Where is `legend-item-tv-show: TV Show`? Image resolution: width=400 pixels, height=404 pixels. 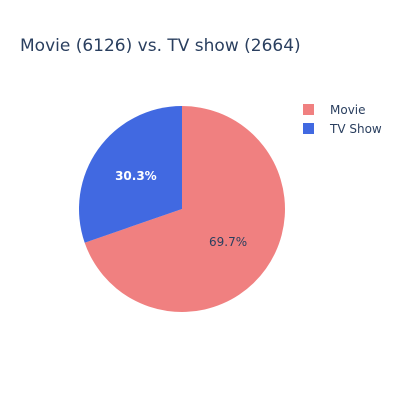
legend-item-tv-show: TV Show is located at coordinates (342, 129).